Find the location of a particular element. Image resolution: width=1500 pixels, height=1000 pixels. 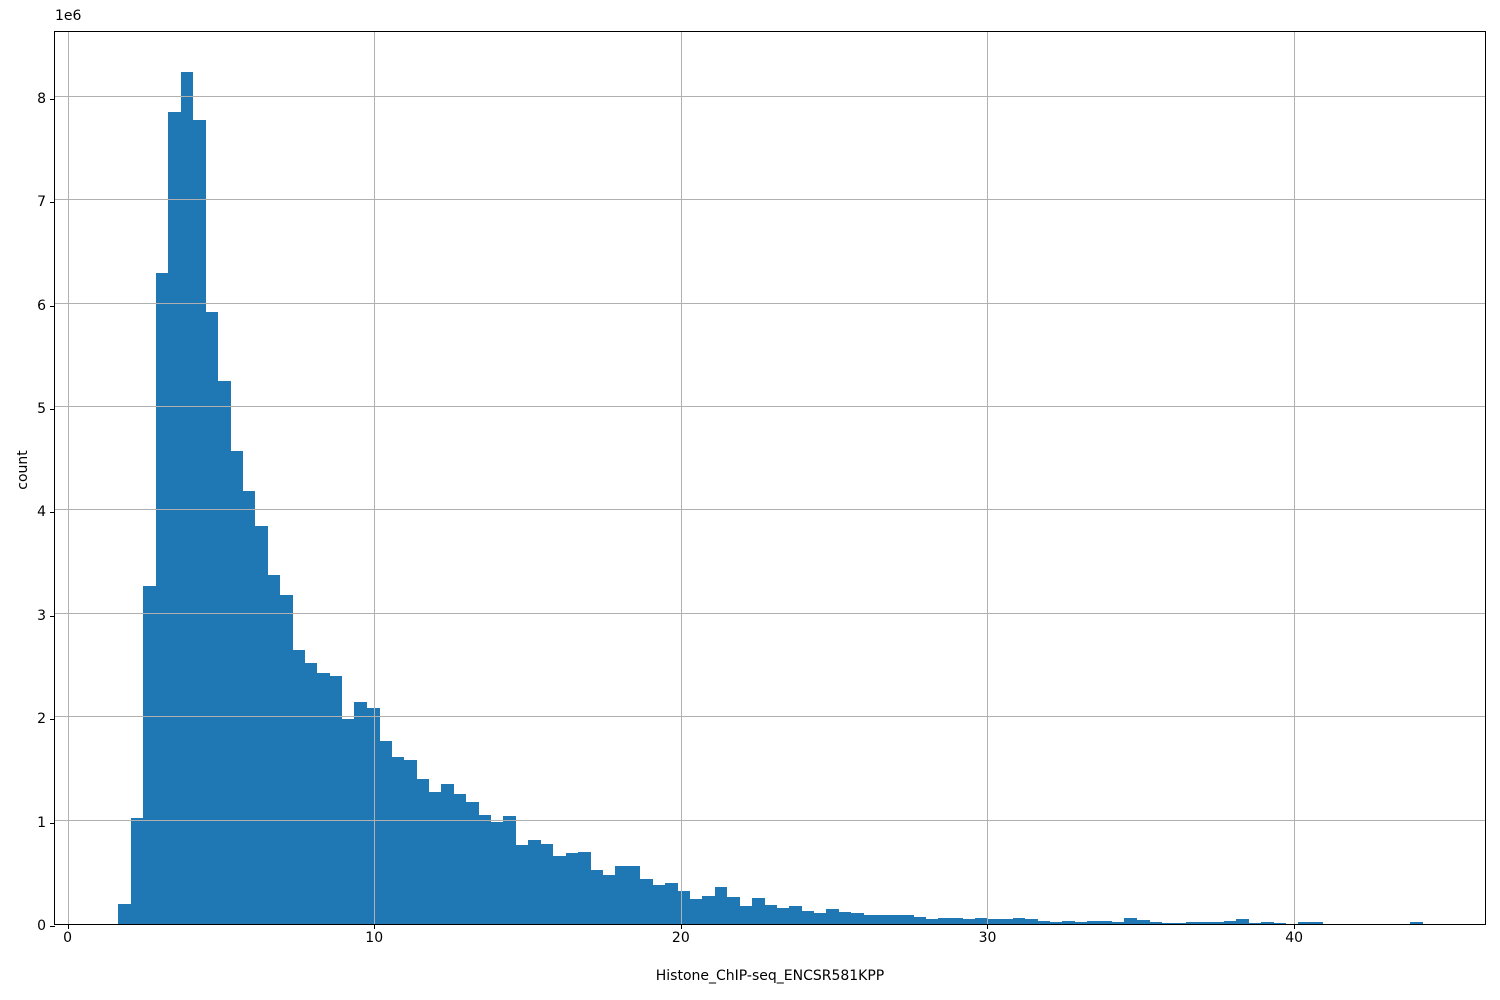

x-tick-label: 20 is located at coordinates (680, 938).